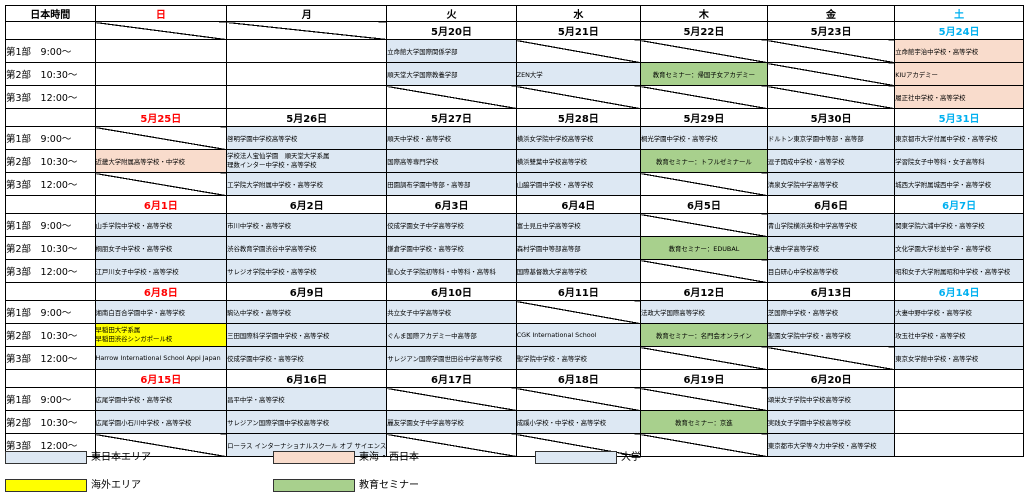 The image size is (1024, 498). Describe the element at coordinates (278, 156) in the screenshot. I see `session-line: 学校法人宝仙学園 順天堂大学系属` at that location.